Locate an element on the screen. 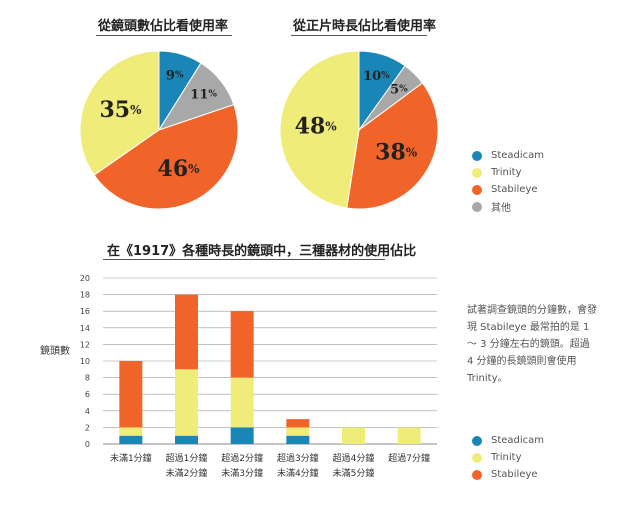 The image size is (640, 512). x-tick-label: 未滿2分鐘 is located at coordinates (187, 473).